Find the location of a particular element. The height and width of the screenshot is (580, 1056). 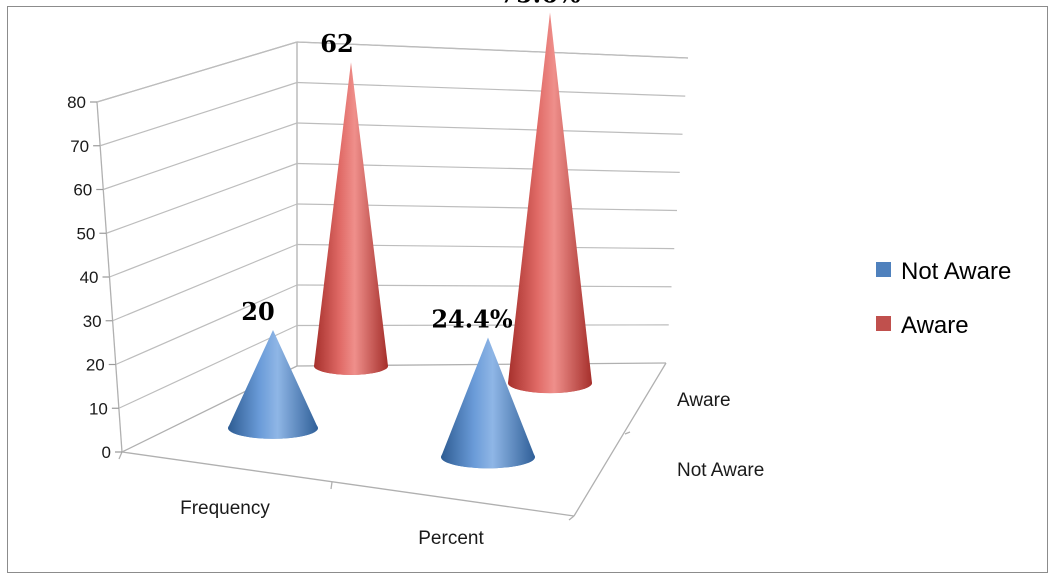

legend-swatch-aware is located at coordinates (883, 323).